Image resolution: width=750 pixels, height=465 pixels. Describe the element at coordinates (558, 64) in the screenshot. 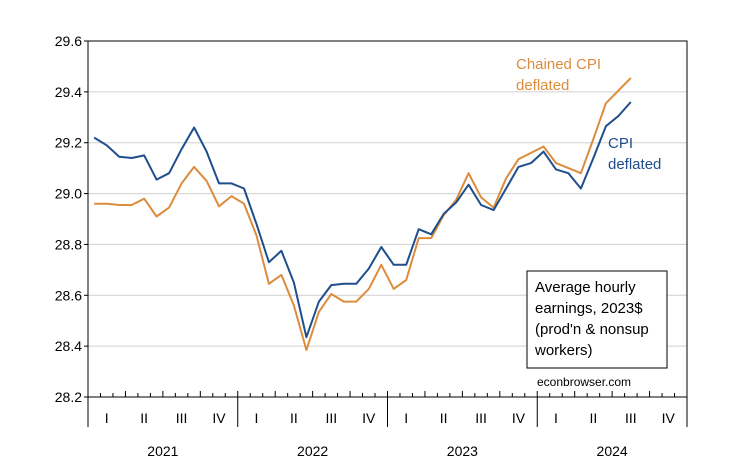

I see `chained-cpi-deflated-label: Chained CPI` at that location.